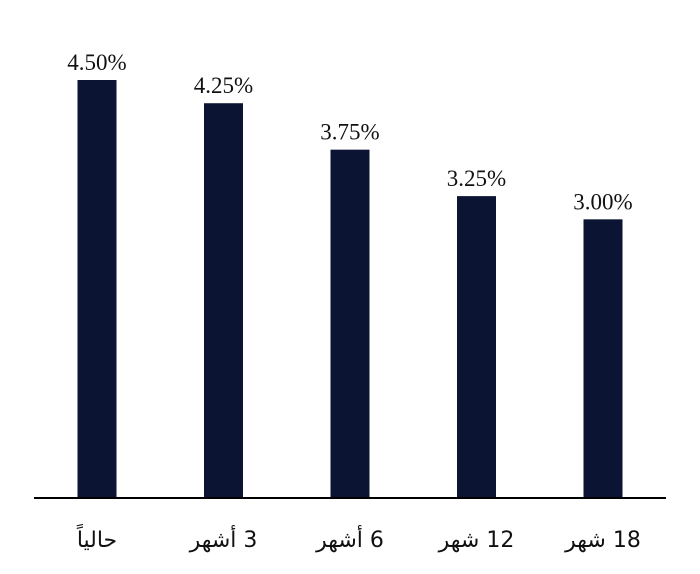  What do you see at coordinates (602, 201) in the screenshot?
I see `value-label-4: 3.00%` at bounding box center [602, 201].